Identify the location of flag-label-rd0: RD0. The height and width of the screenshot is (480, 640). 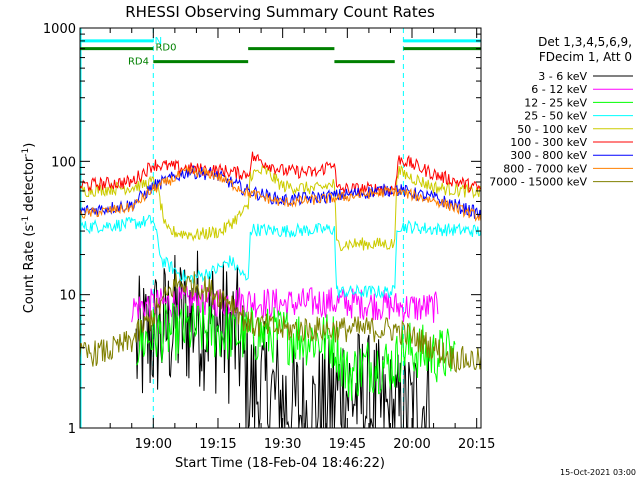
(165, 48).